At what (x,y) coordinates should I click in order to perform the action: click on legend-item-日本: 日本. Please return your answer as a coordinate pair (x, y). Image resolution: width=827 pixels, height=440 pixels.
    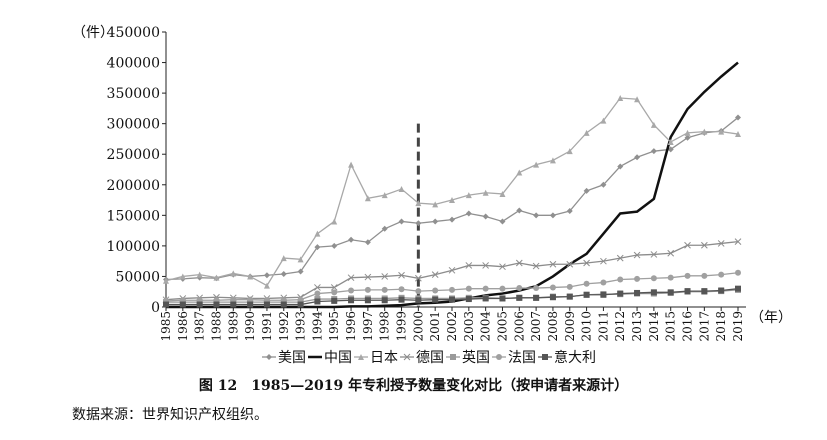
    Looking at the image, I should click on (376, 358).